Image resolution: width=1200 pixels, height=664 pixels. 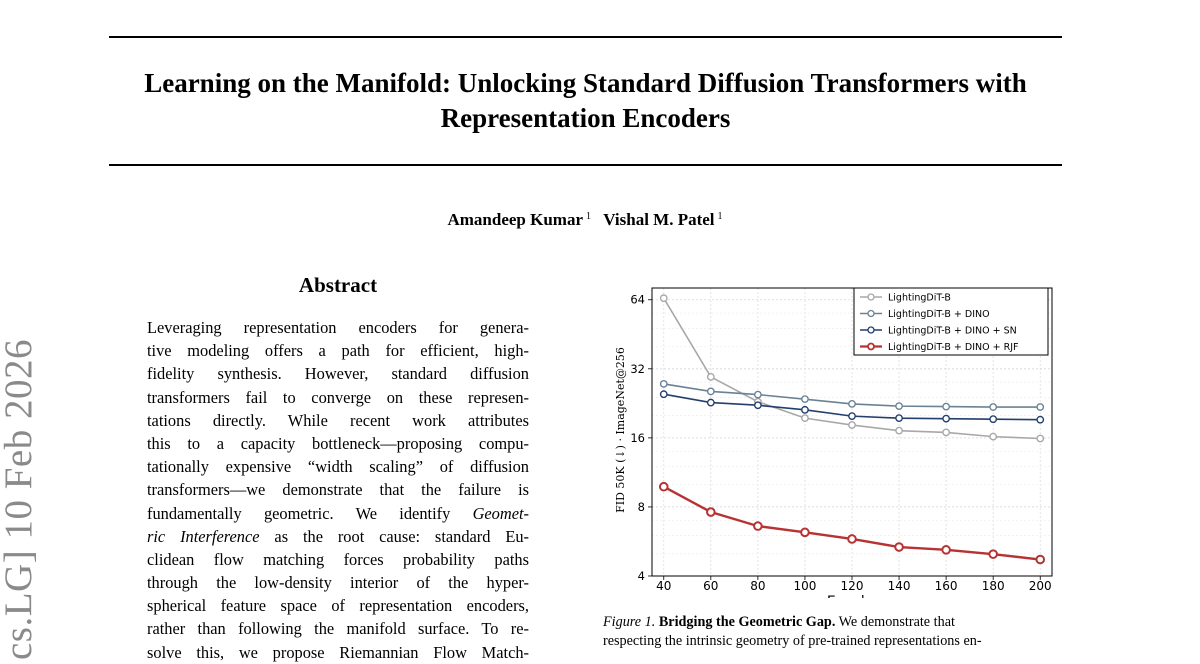 I want to click on legend-label: LightingDiT-B + DINO + RJF, so click(x=953, y=347).